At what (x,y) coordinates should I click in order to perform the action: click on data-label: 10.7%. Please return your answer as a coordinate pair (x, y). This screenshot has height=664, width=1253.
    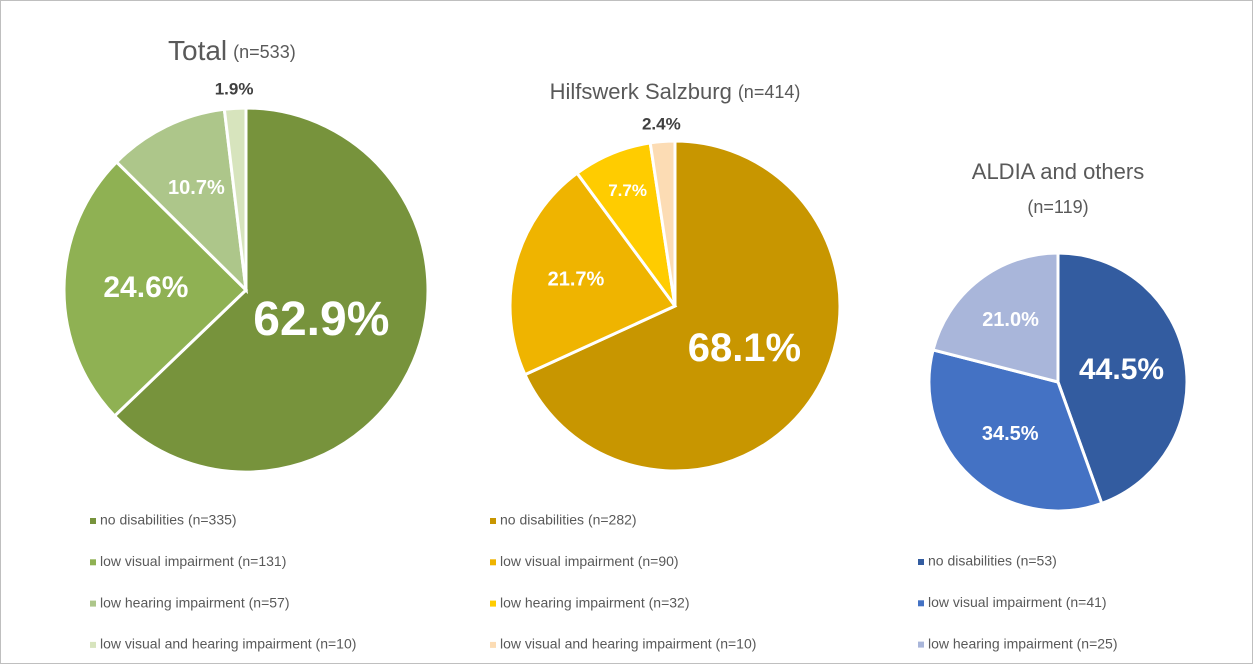
    Looking at the image, I should click on (196, 188).